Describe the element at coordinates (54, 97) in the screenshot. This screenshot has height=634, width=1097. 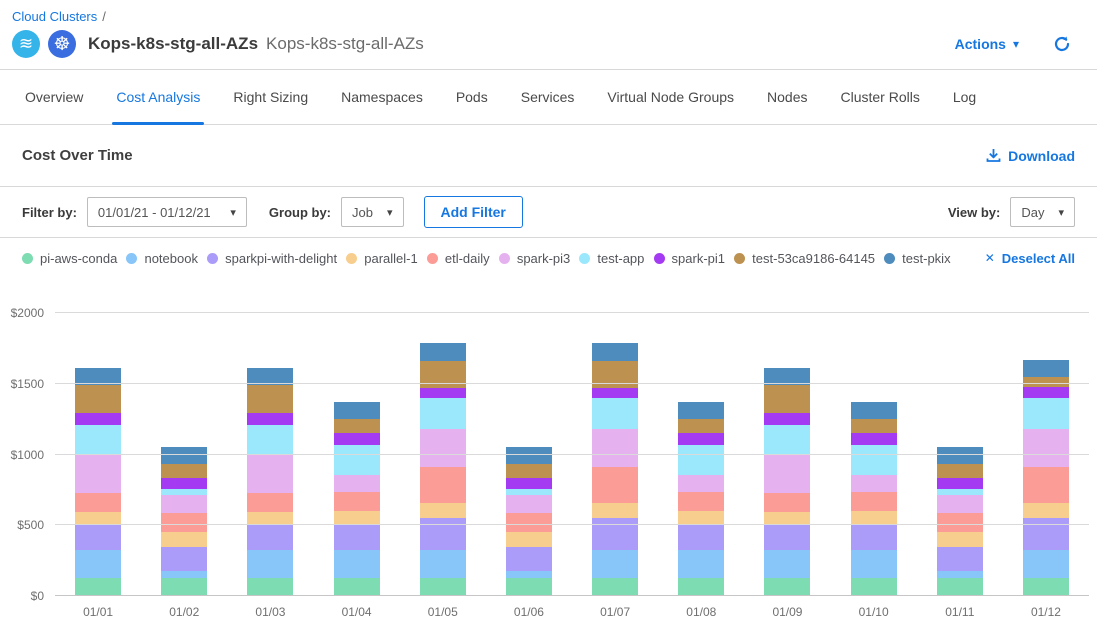
I see `tab-overview: Overview` at that location.